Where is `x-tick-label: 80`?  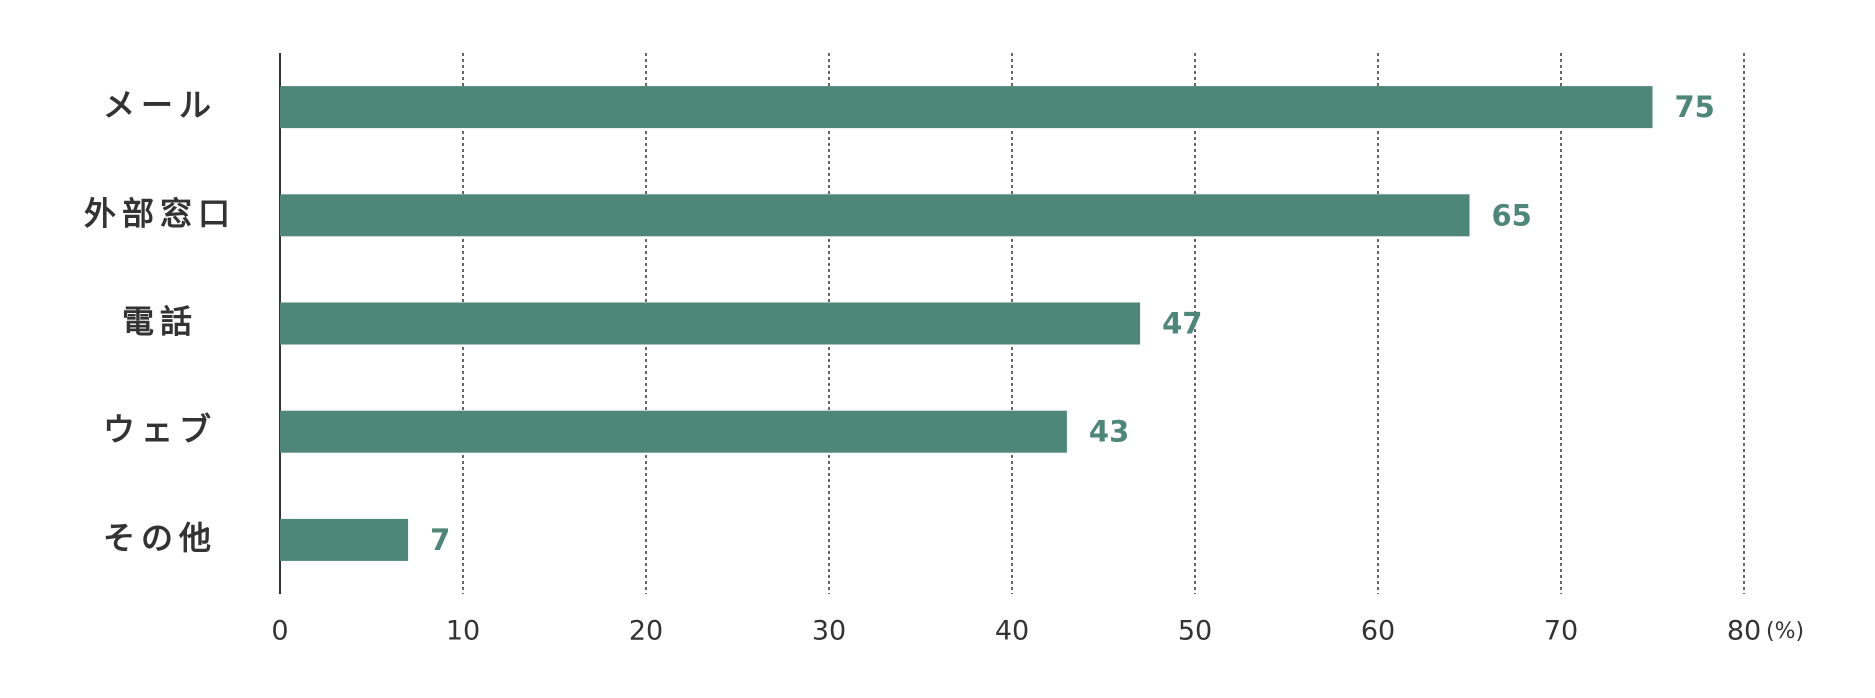
x-tick-label: 80 is located at coordinates (1744, 631).